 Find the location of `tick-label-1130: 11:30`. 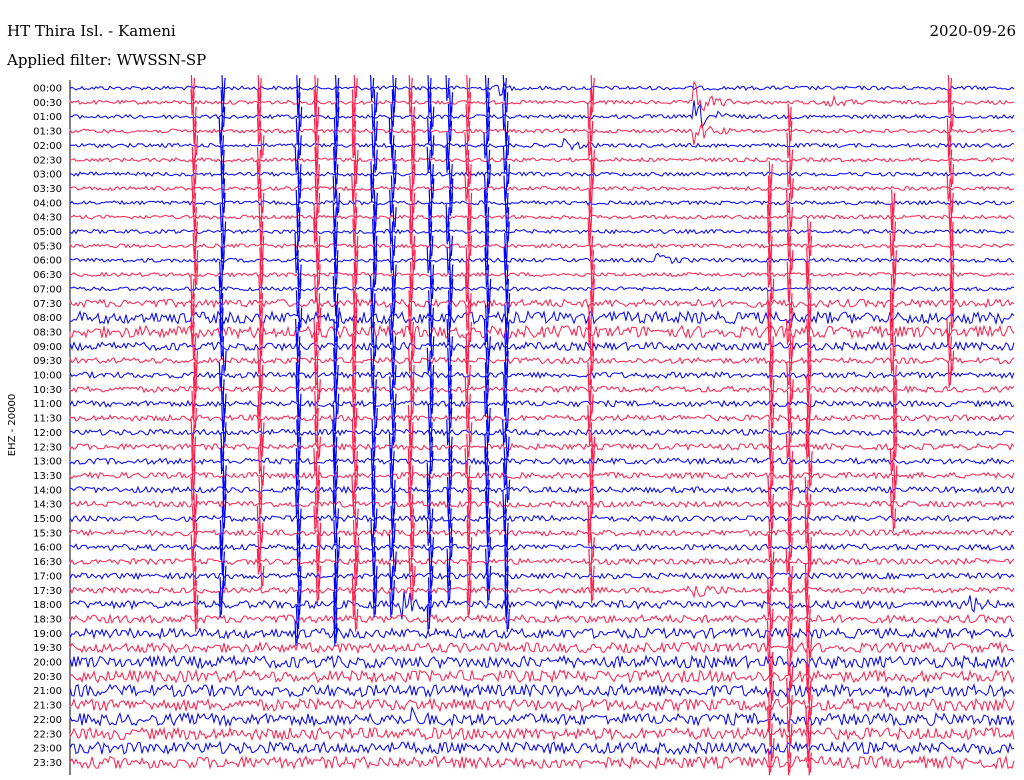

tick-label-1130: 11:30 is located at coordinates (47, 419).